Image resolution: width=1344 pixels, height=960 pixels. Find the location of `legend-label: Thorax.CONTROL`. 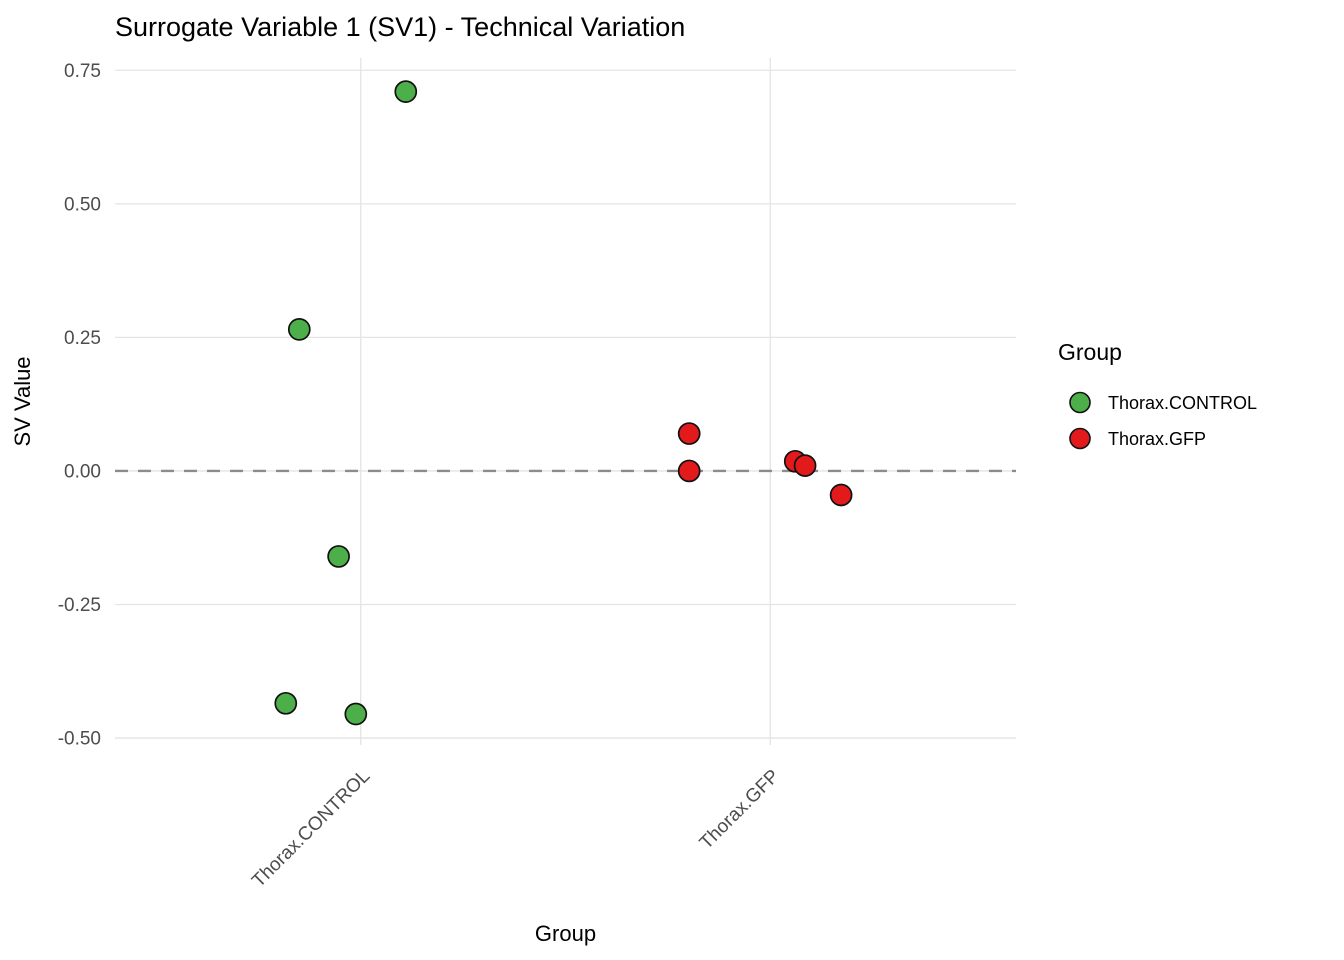

legend-label: Thorax.CONTROL is located at coordinates (1182, 403).